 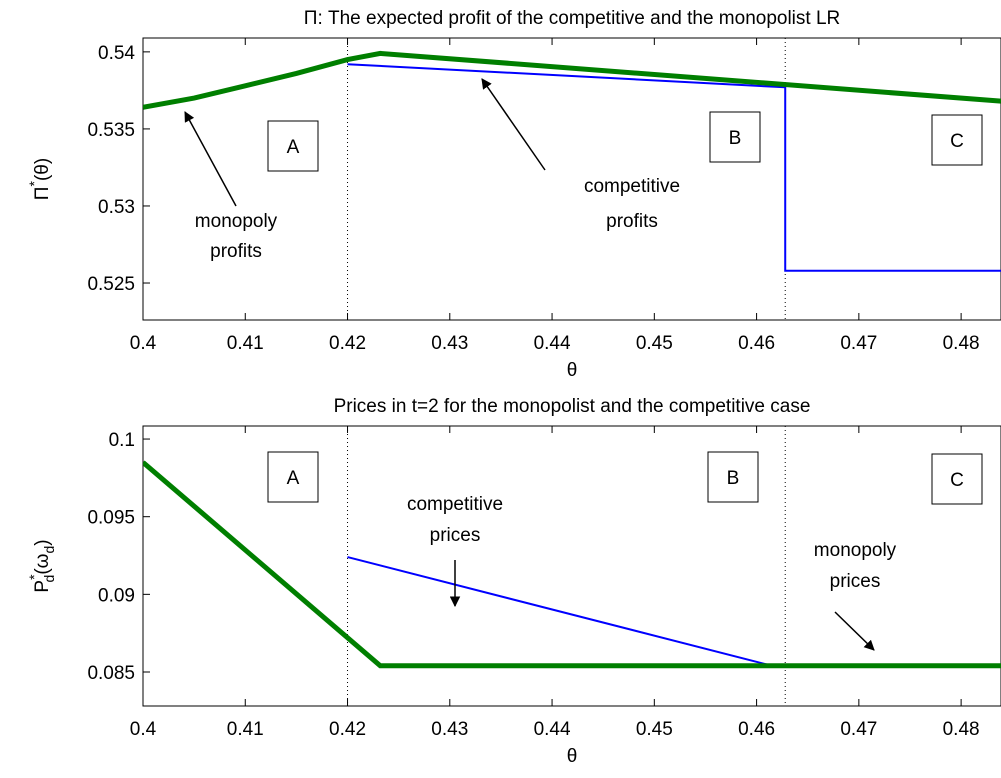 What do you see at coordinates (42, 542) in the screenshot?
I see `y-axis-label-part: )` at bounding box center [42, 542].